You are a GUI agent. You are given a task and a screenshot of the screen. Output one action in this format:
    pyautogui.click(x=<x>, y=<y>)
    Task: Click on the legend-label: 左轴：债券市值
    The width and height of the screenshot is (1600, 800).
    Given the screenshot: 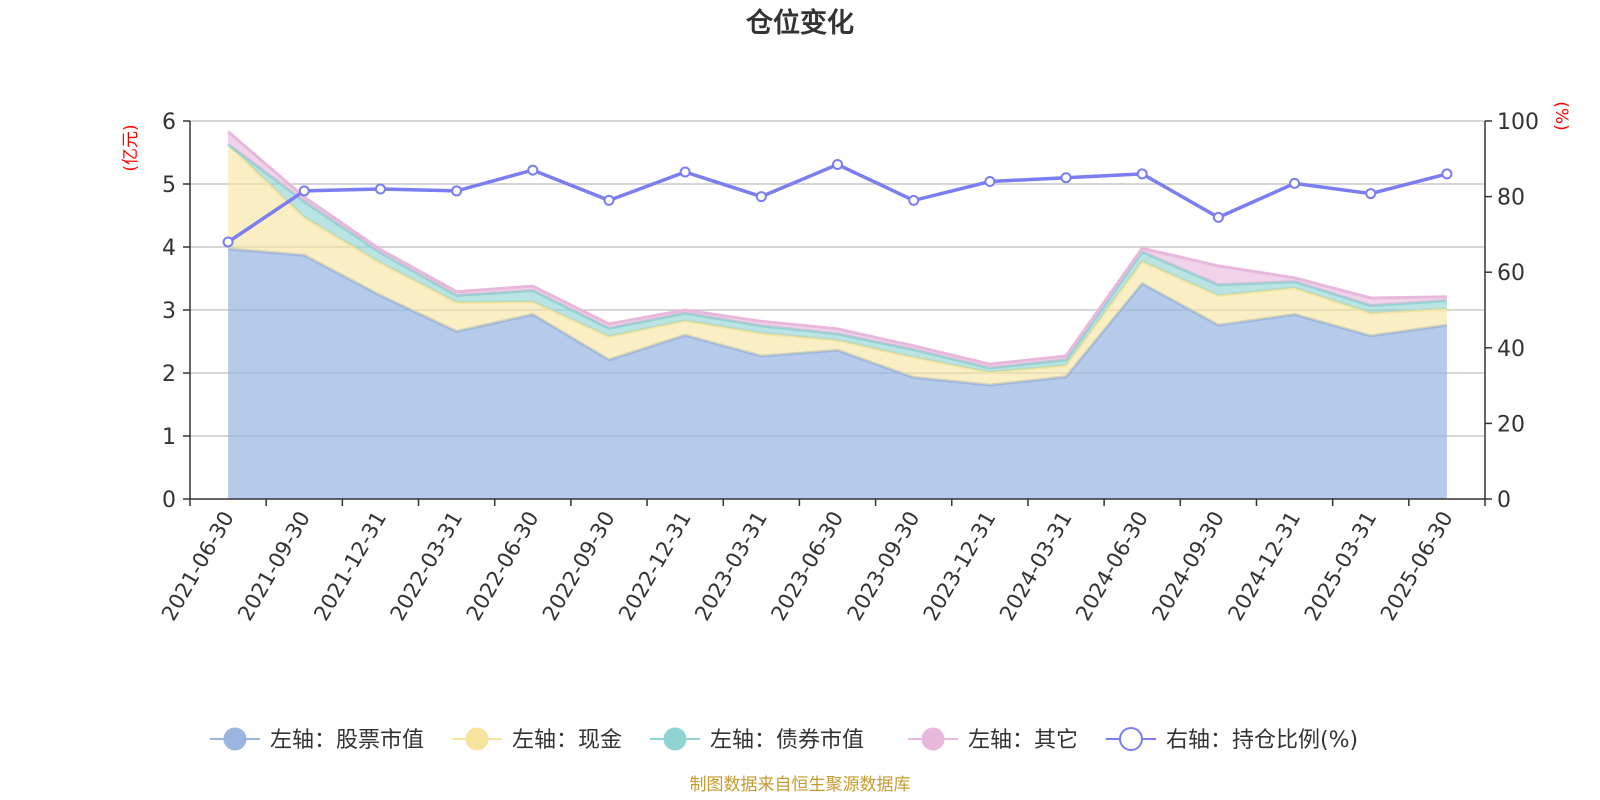 What is the action you would take?
    pyautogui.click(x=787, y=740)
    